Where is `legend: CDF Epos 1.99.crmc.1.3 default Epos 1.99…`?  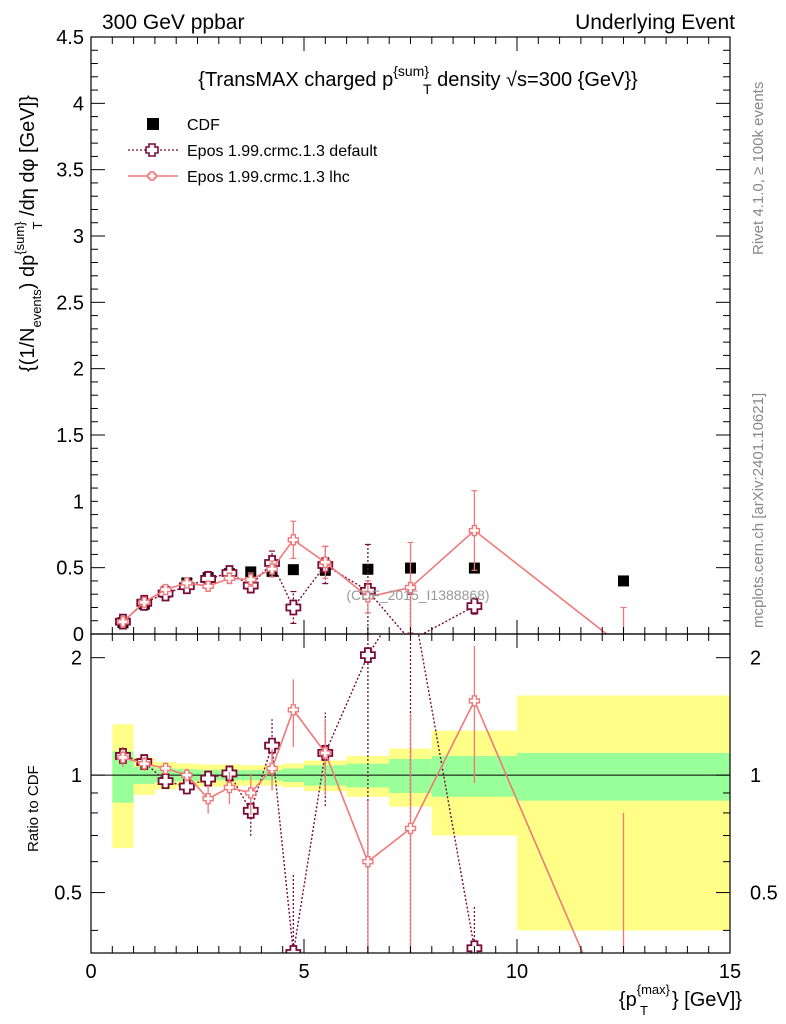
legend: CDF Epos 1.99.crmc.1.3 default Epos 1.99… is located at coordinates (253, 151).